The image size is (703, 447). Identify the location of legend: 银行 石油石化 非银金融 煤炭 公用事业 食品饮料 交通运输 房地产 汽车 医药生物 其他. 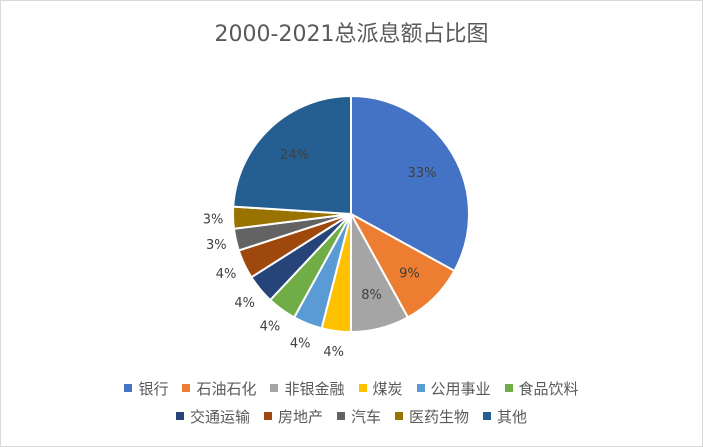
(351, 402).